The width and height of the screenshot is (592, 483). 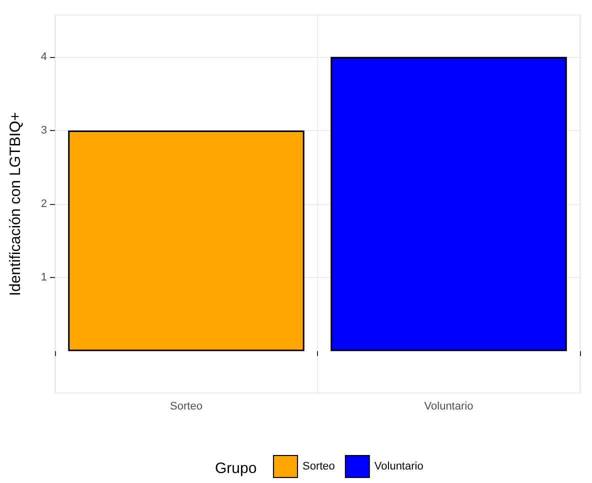 What do you see at coordinates (15, 204) in the screenshot?
I see `y-axis-title: Identificación con LGTBIQ+` at bounding box center [15, 204].